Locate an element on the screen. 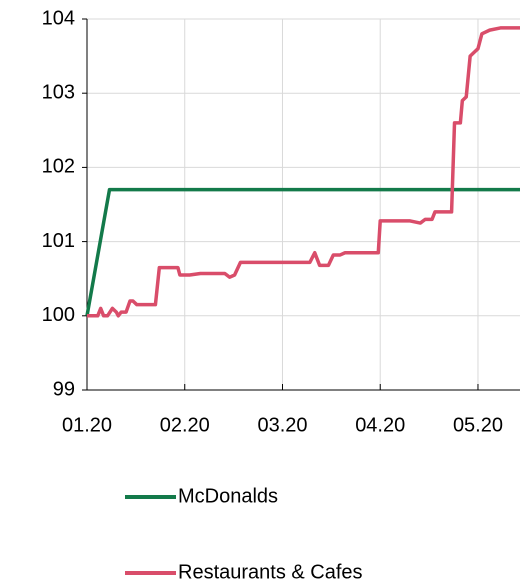  y-tick-label: 103 is located at coordinates (58, 92).